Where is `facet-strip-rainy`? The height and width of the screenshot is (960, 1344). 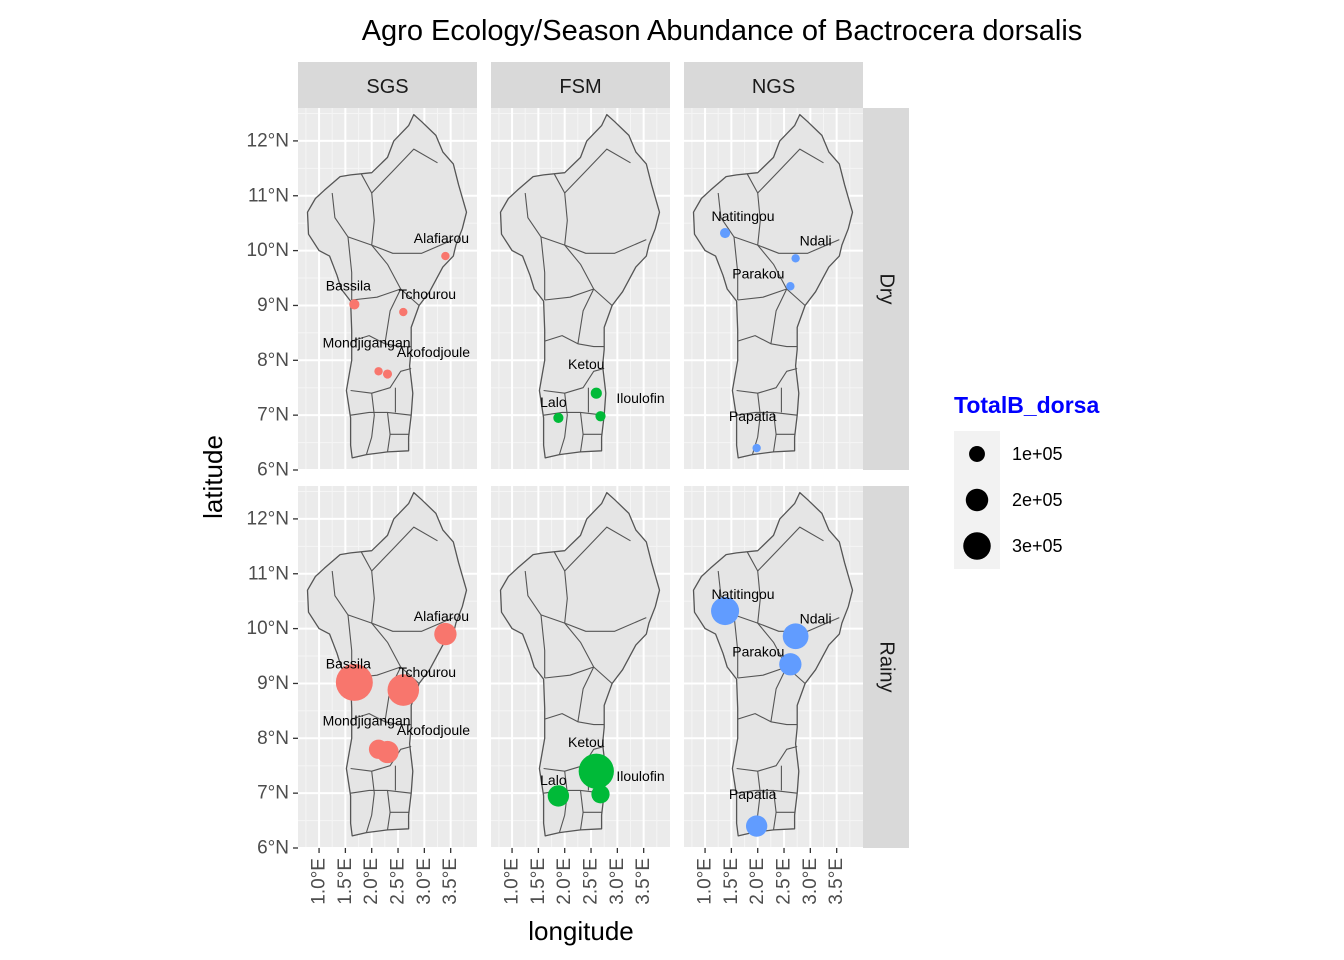 facet-strip-rainy is located at coordinates (886, 667).